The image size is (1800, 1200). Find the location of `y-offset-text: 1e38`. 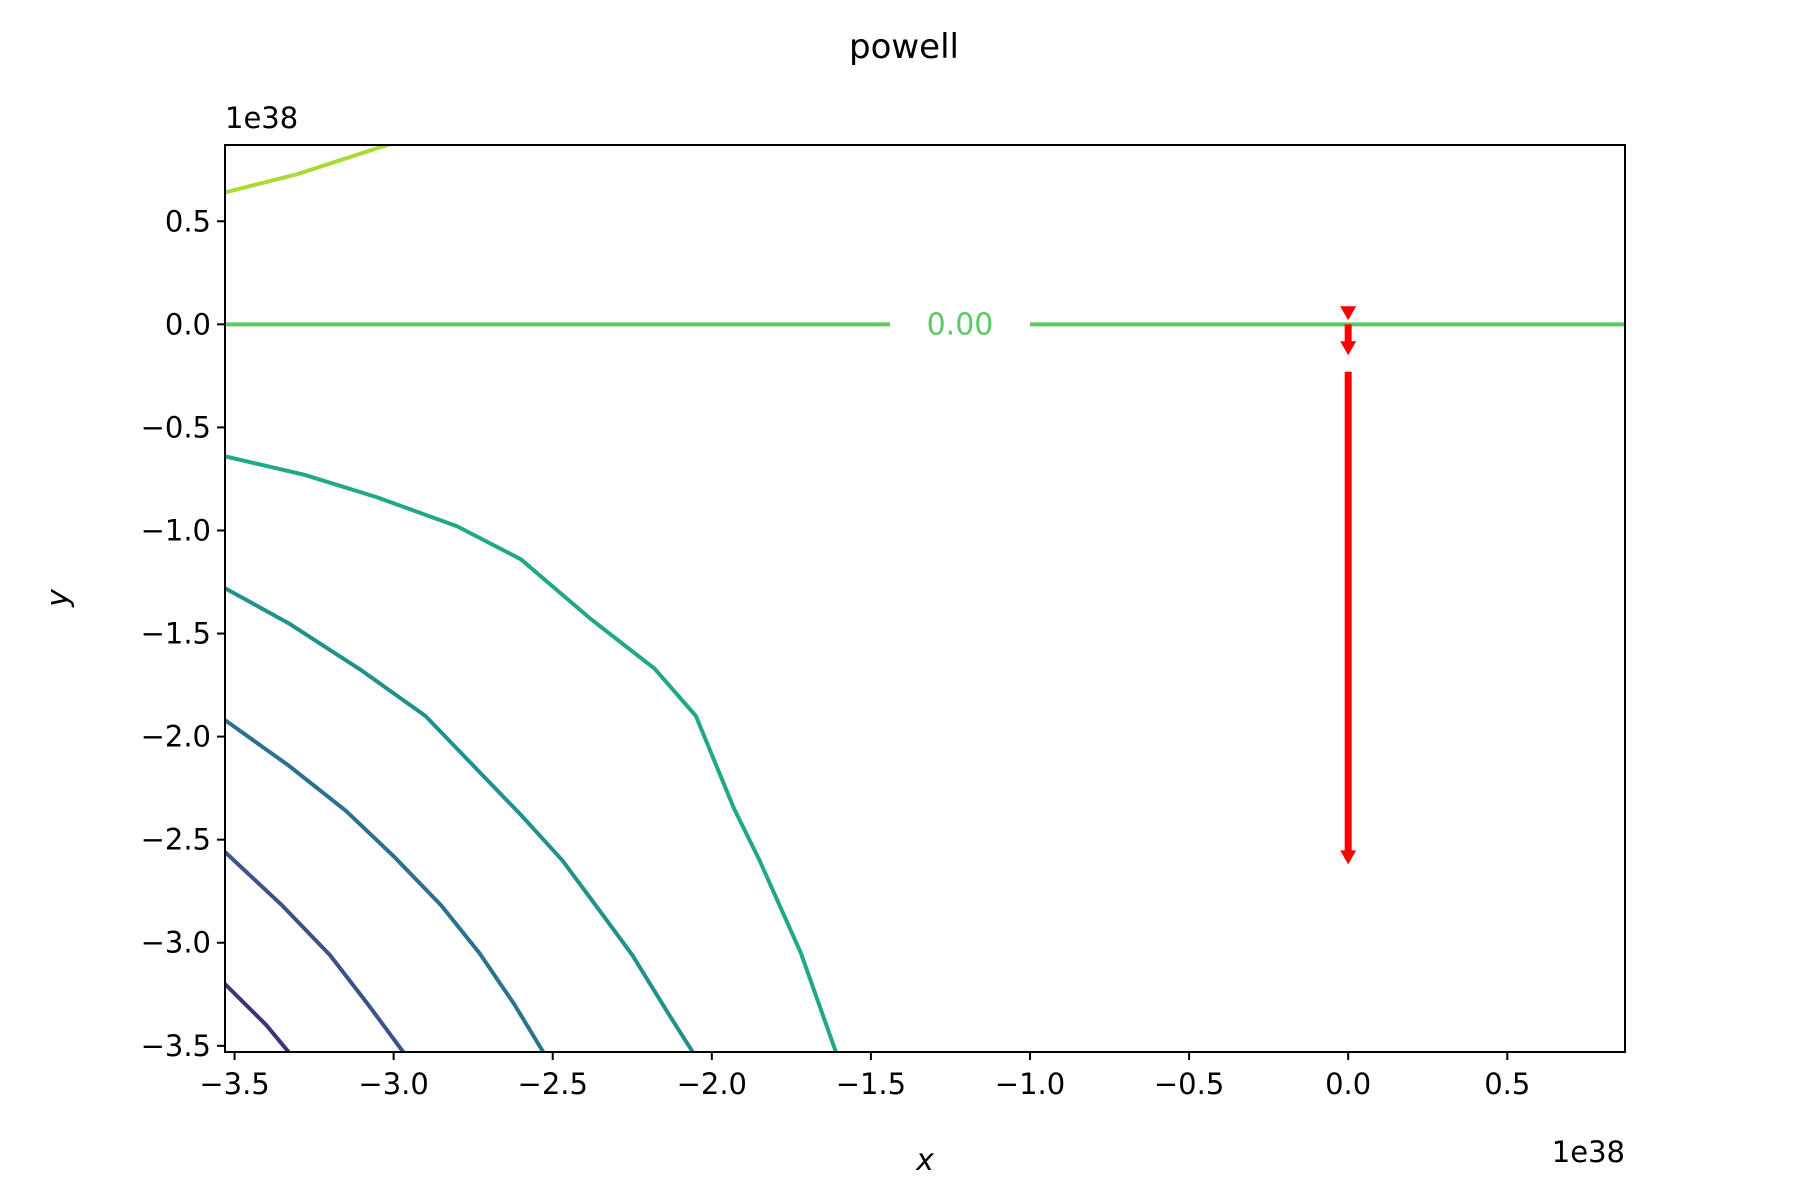

y-offset-text: 1e38 is located at coordinates (261, 118).